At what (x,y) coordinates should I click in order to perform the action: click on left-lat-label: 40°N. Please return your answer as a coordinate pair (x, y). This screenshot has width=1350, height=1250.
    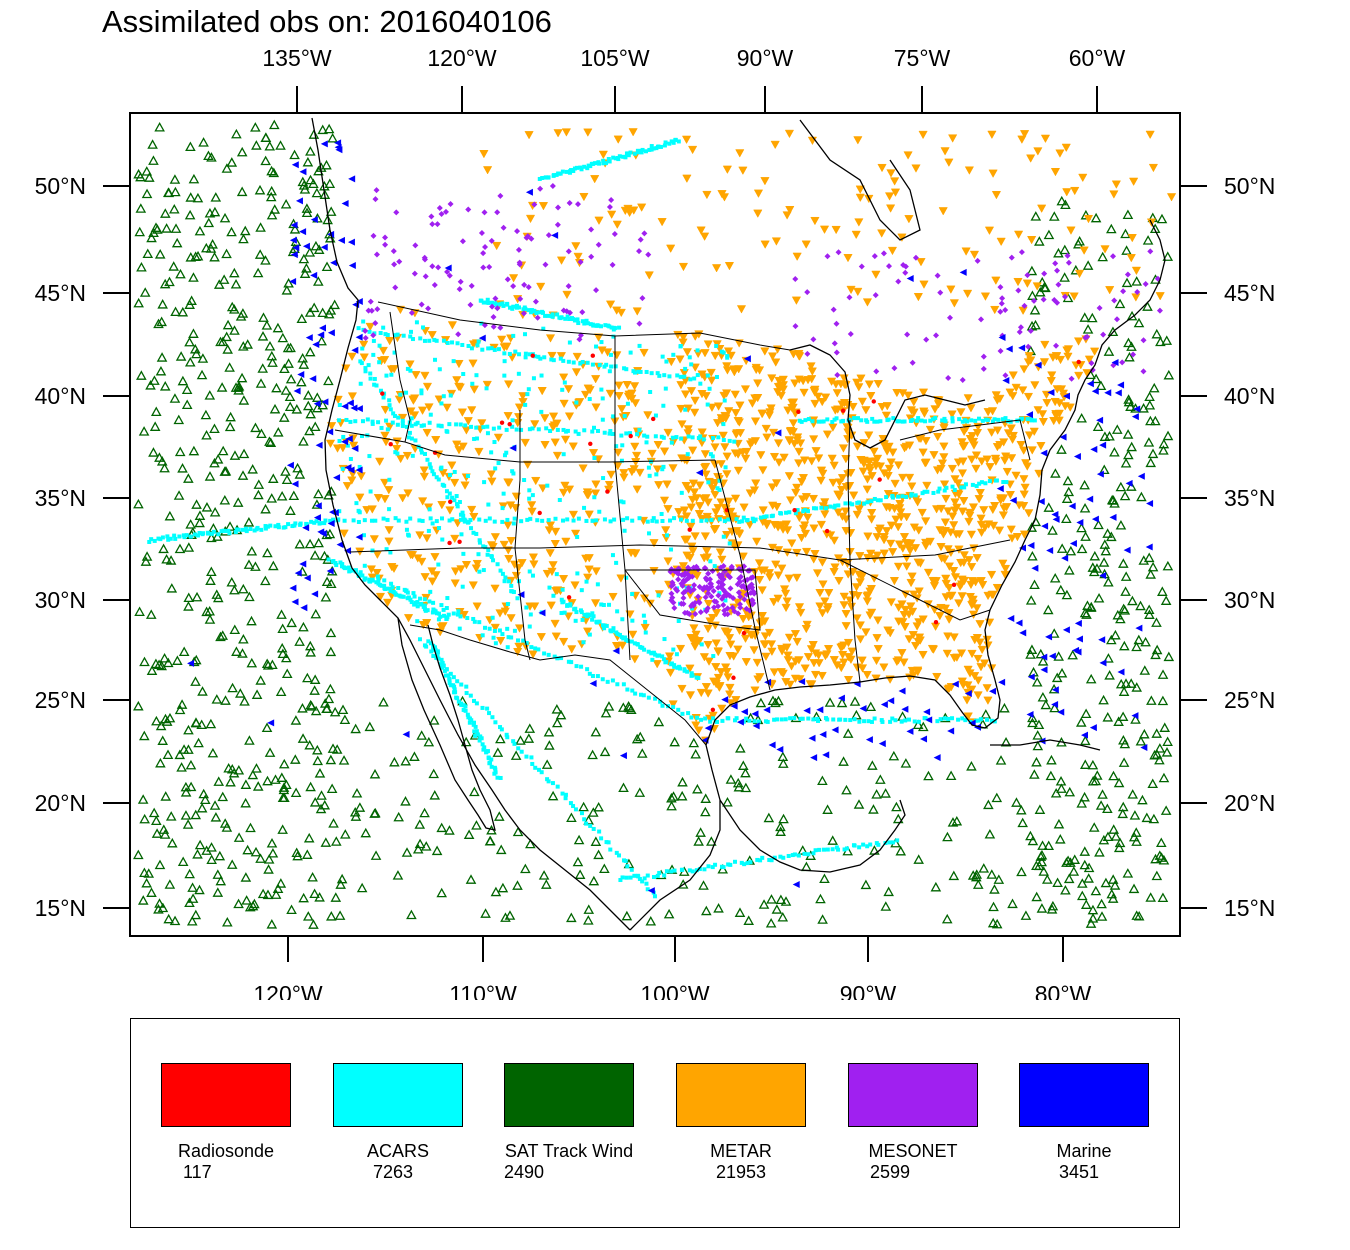
    Looking at the image, I should click on (60, 396).